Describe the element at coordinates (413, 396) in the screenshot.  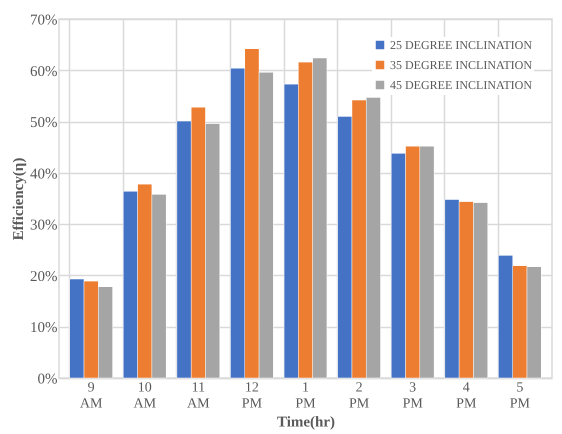
I see `x-tick-label: 3 PM` at that location.